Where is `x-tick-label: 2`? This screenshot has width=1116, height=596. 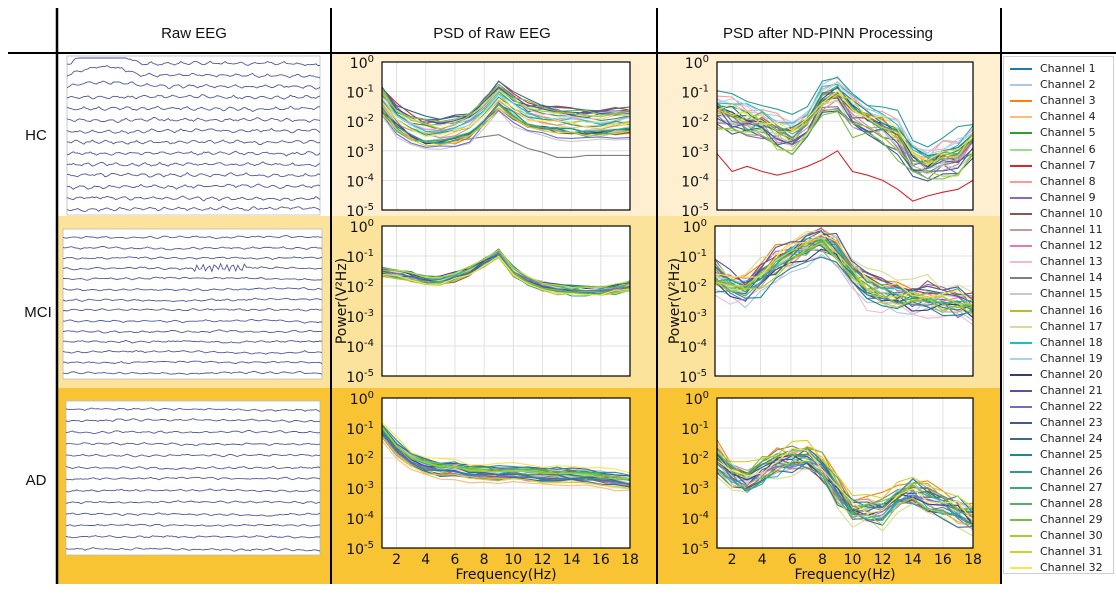 x-tick-label: 2 is located at coordinates (396, 560).